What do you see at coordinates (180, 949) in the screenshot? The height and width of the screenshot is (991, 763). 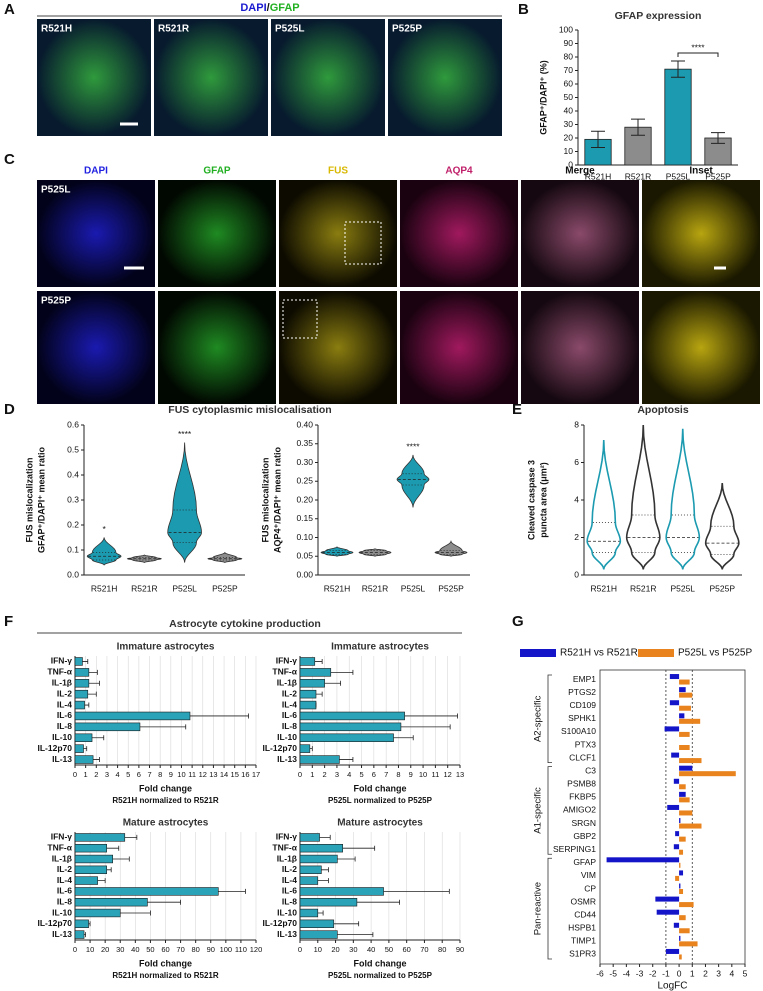 I see `x-tick-label: 70` at bounding box center [180, 949].